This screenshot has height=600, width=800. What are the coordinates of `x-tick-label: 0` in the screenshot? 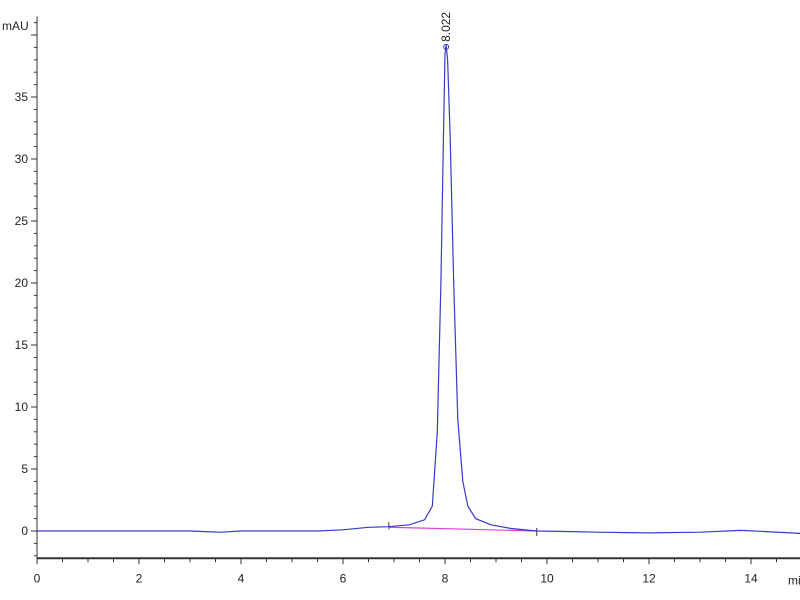 It's located at (37, 578).